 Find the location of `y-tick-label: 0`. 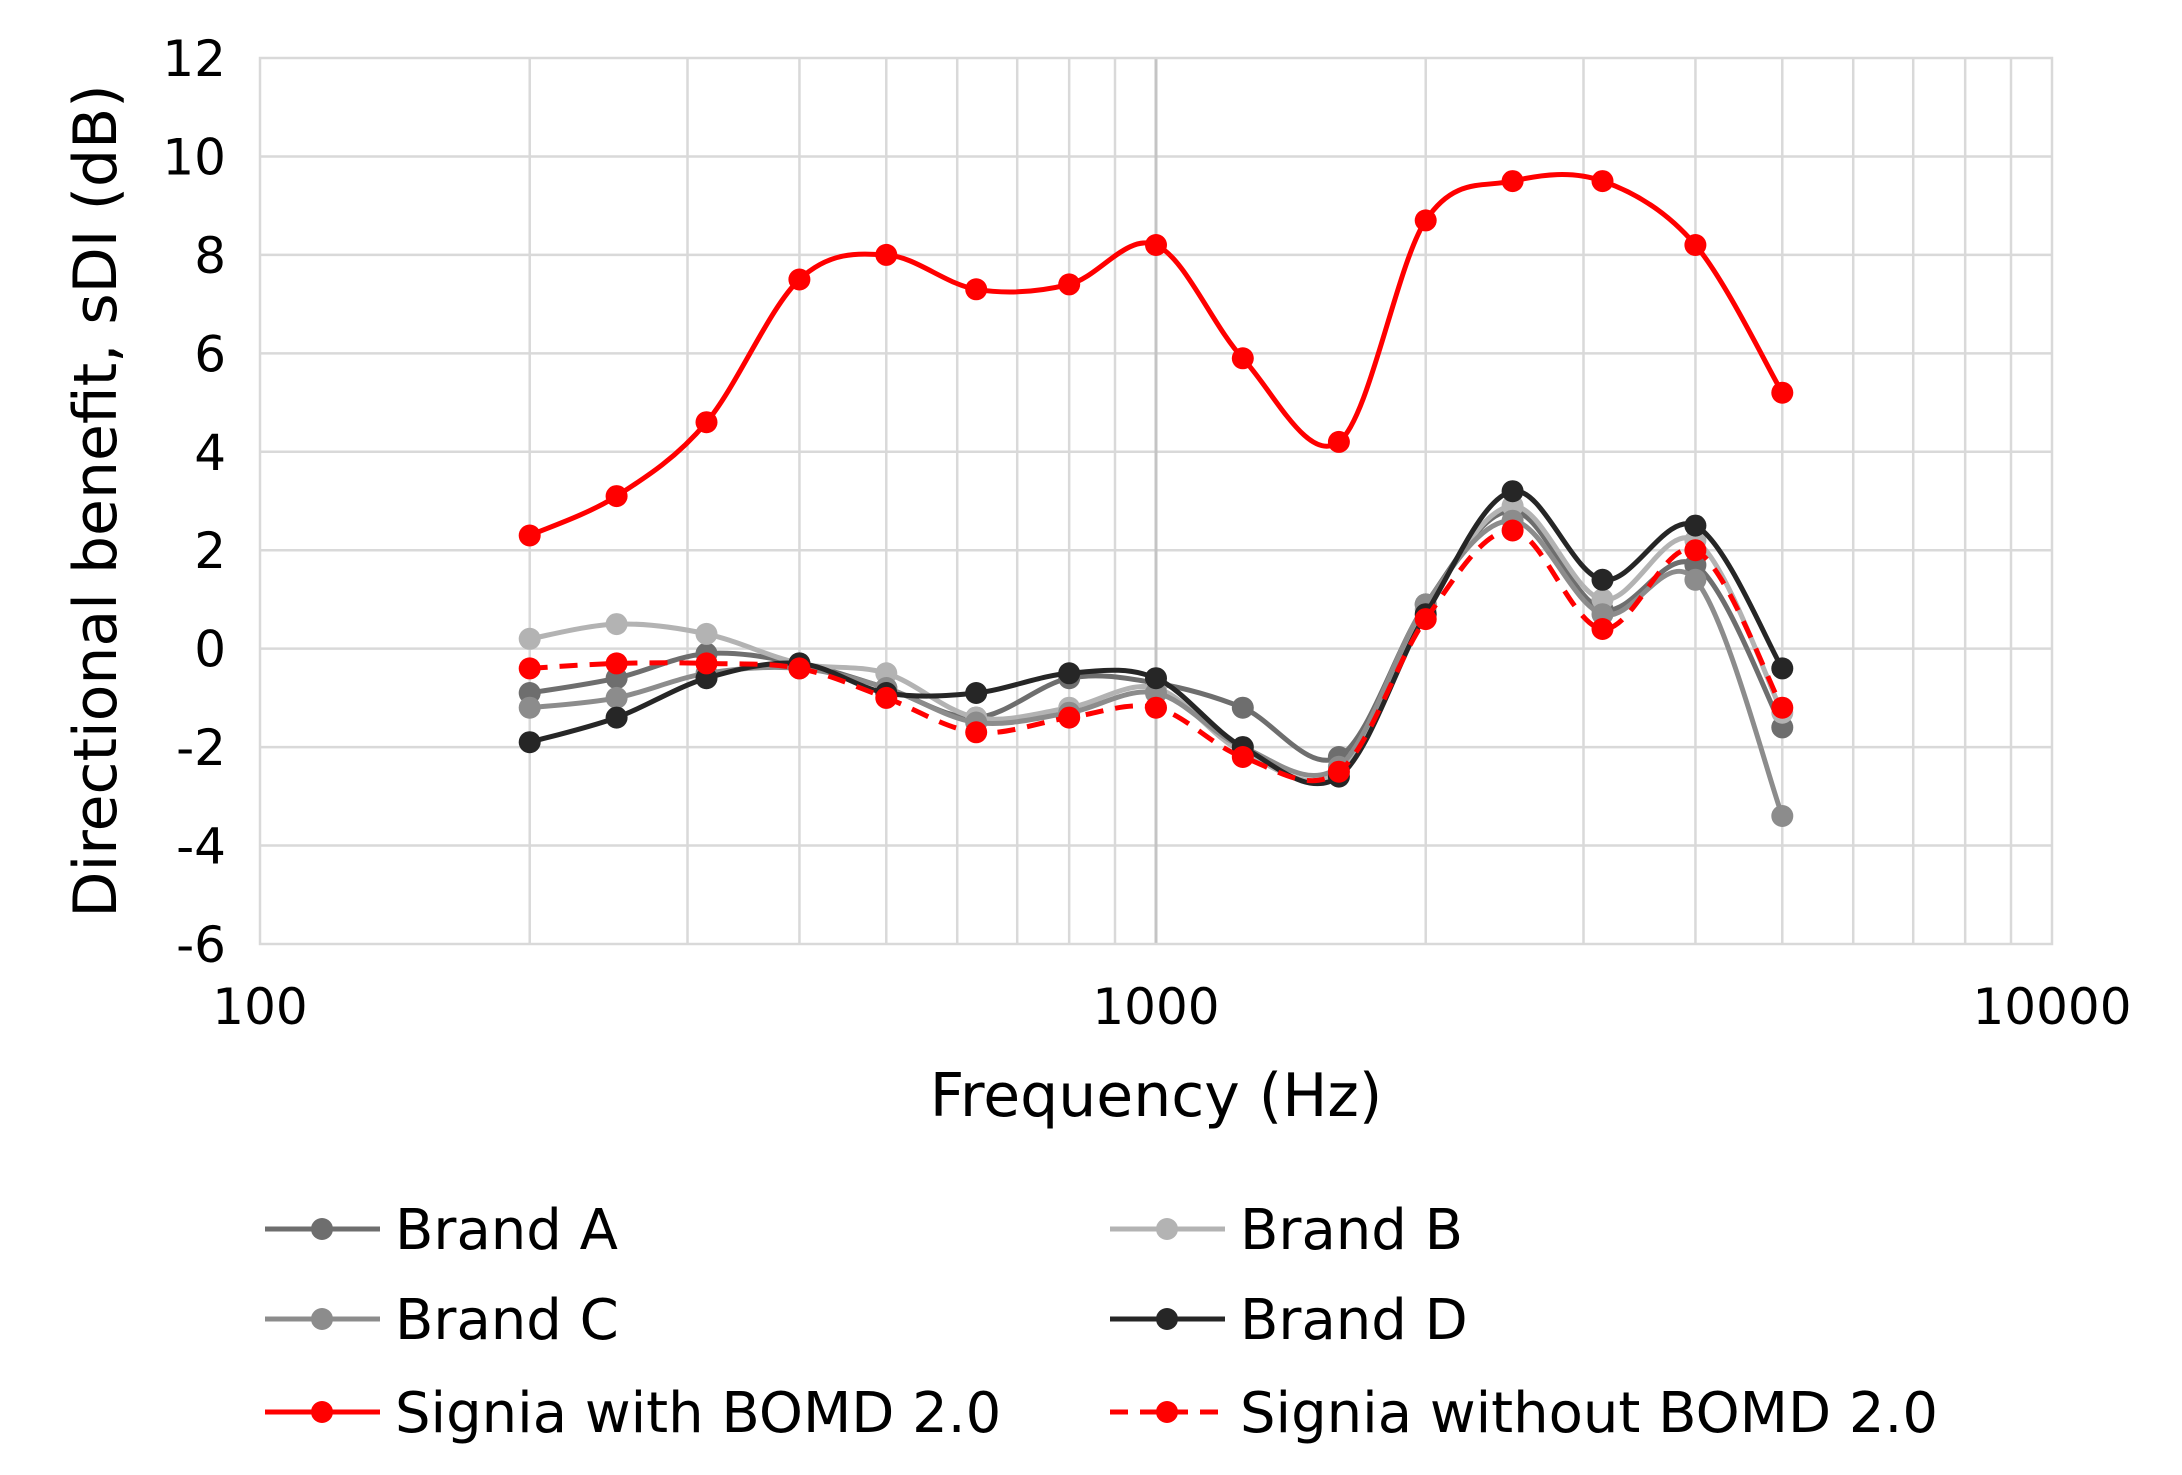

y-tick-label: 0 is located at coordinates (210, 650).